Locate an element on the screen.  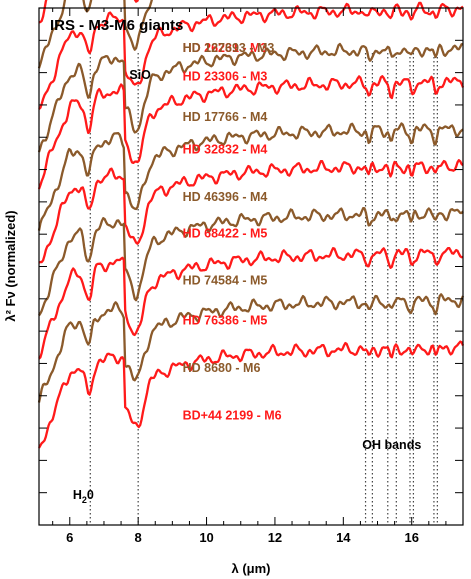
series-label-7: HD 74584 - M5 is located at coordinates (225, 281).